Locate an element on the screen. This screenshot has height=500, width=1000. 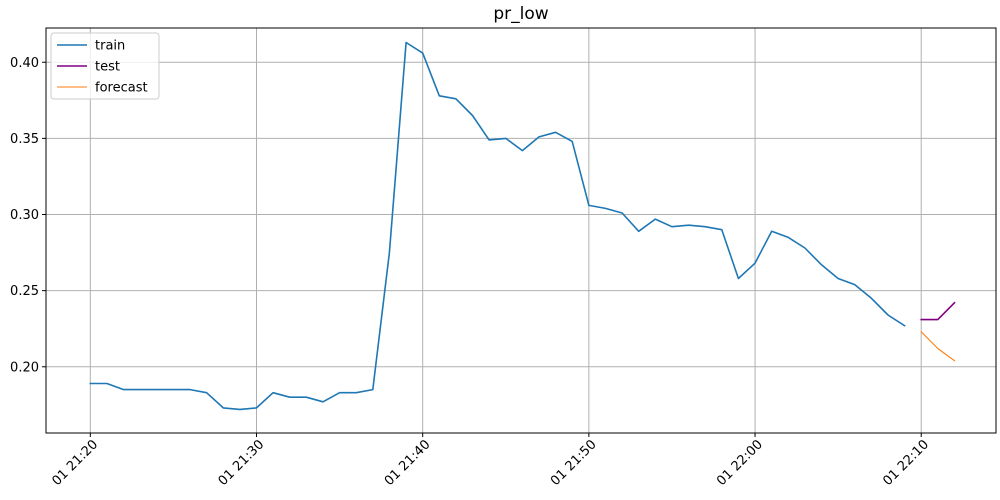
chart-title: pr_low is located at coordinates (520, 14).